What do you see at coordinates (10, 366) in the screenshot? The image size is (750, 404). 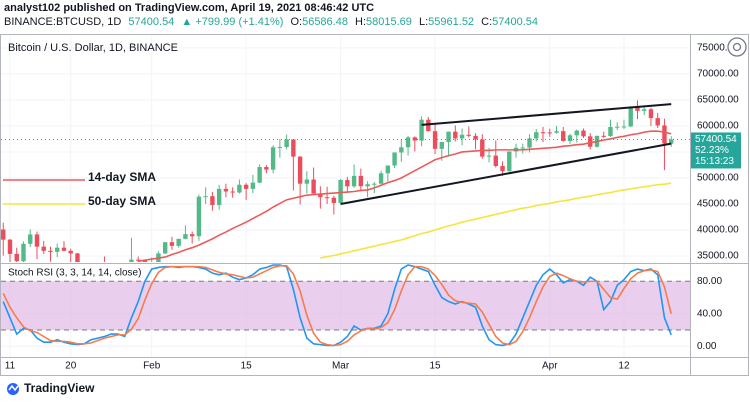 I see `x-tick-label: 11` at bounding box center [10, 366].